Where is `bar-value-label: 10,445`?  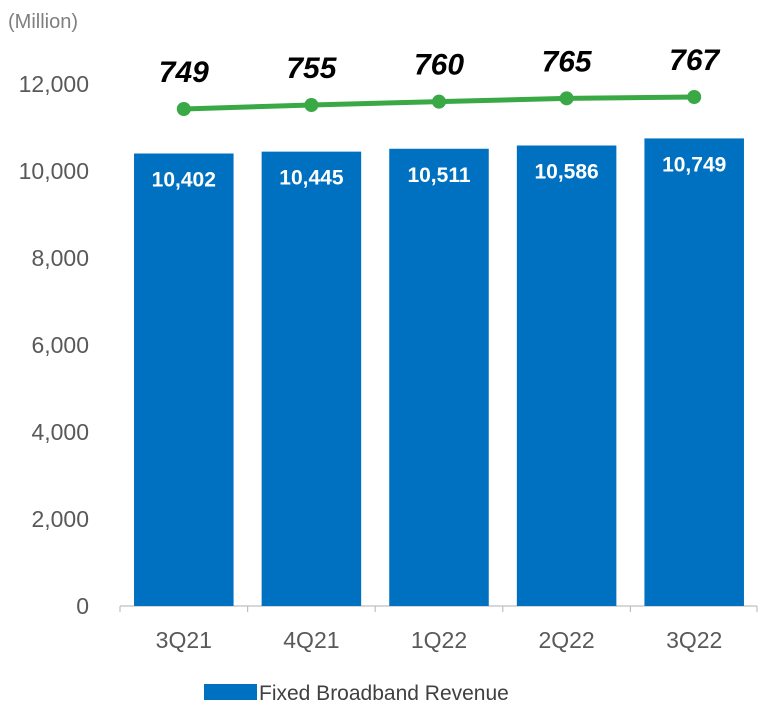 bar-value-label: 10,445 is located at coordinates (311, 178).